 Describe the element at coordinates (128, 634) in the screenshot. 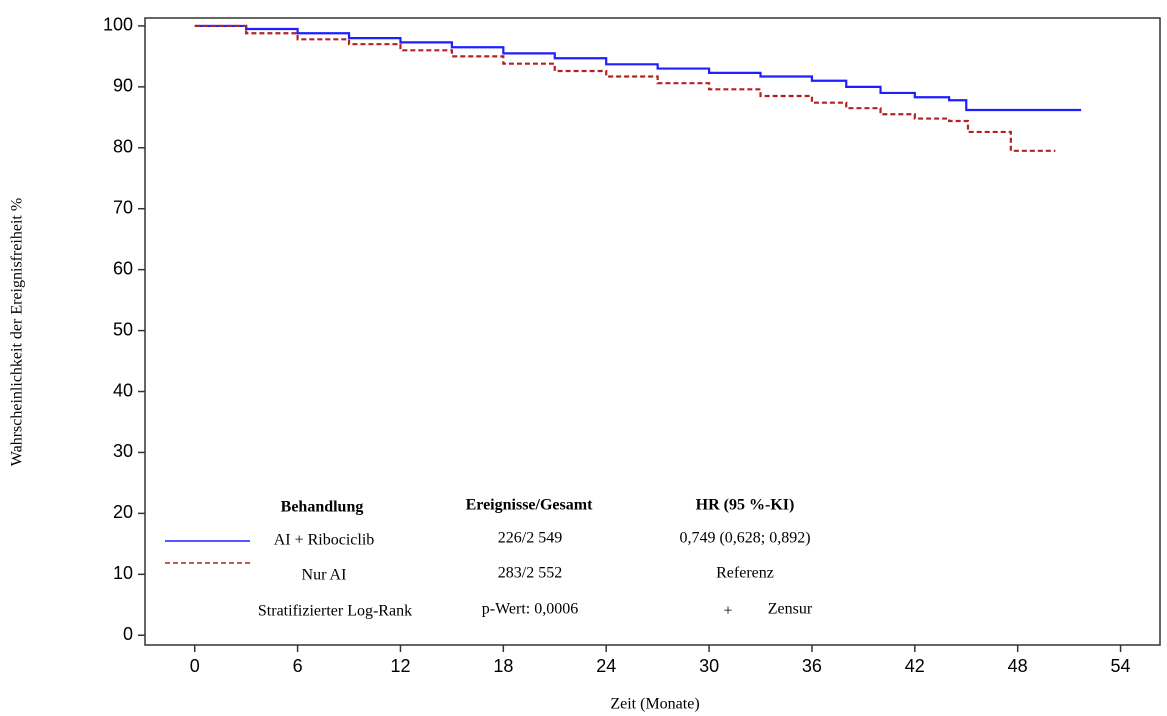

I see `y-tick-label: 0` at that location.